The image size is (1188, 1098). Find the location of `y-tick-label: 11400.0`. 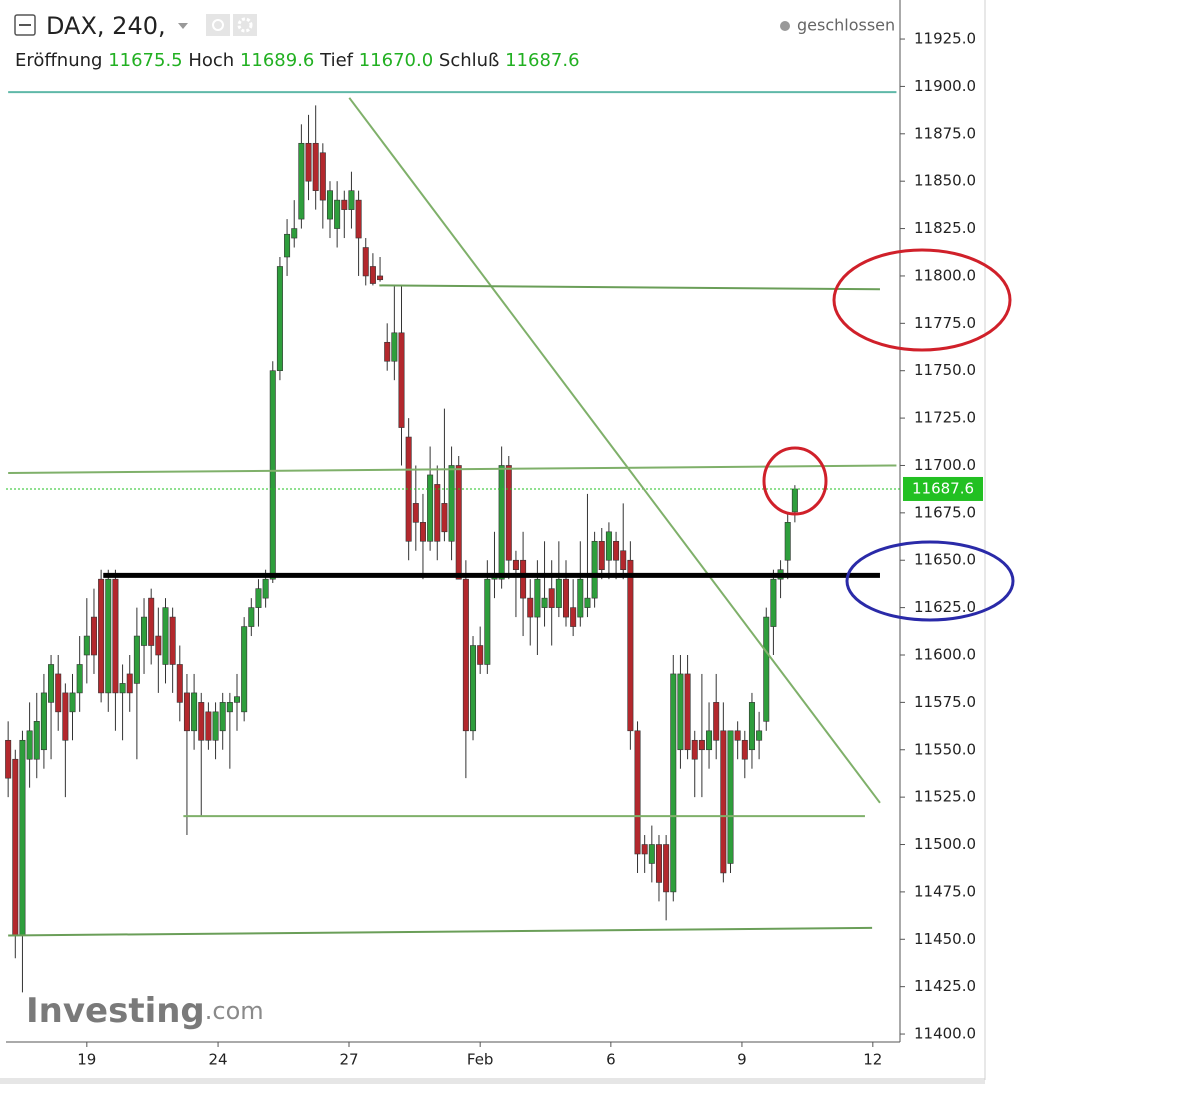

y-tick-label: 11400.0 is located at coordinates (945, 1034).